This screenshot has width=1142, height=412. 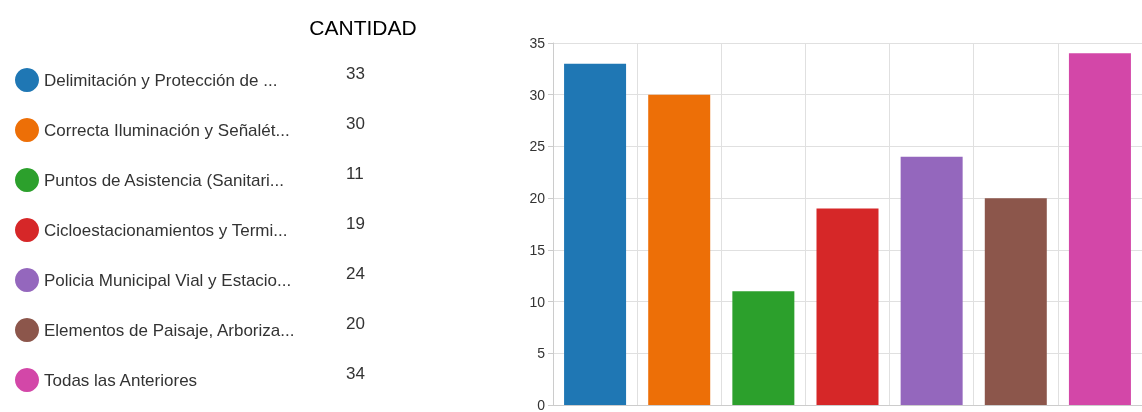 What do you see at coordinates (355, 123) in the screenshot?
I see `text: 30` at bounding box center [355, 123].